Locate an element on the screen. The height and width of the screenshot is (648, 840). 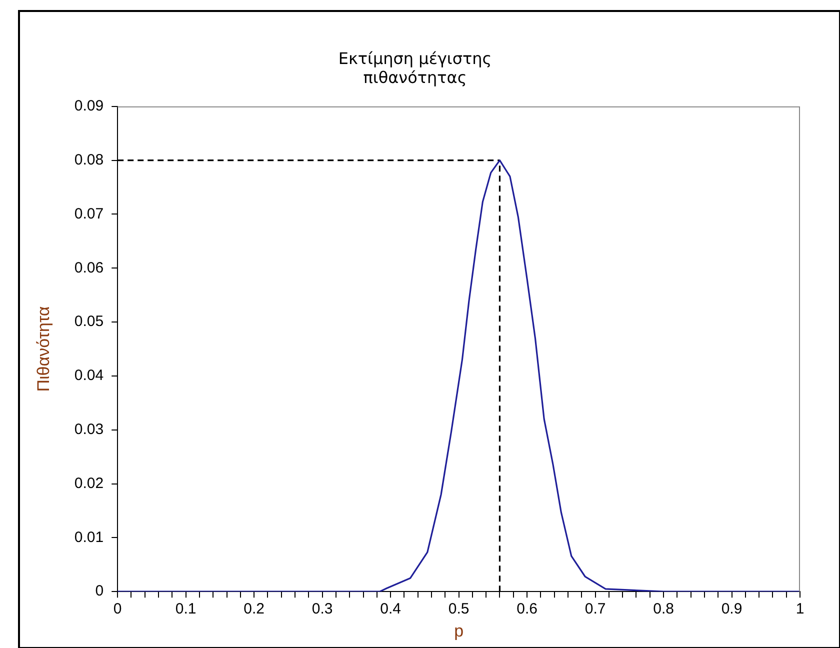
y-tick-label: 0 is located at coordinates (99, 591).